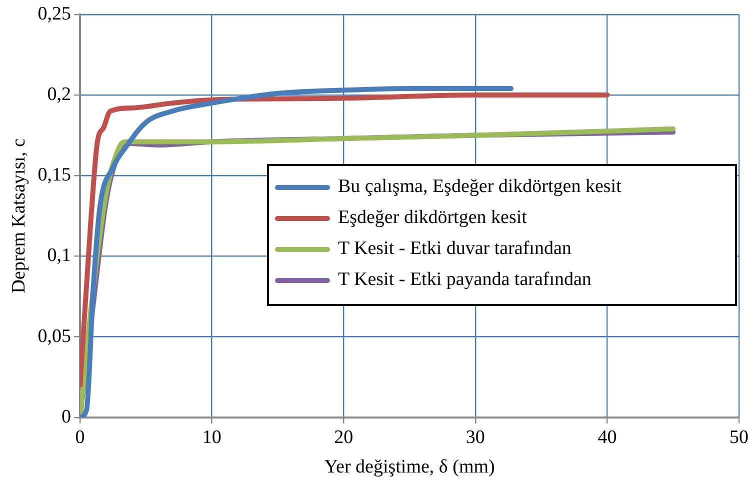 This screenshot has height=485, width=753. I want to click on y-tick-label: 0,1, so click(59, 255).